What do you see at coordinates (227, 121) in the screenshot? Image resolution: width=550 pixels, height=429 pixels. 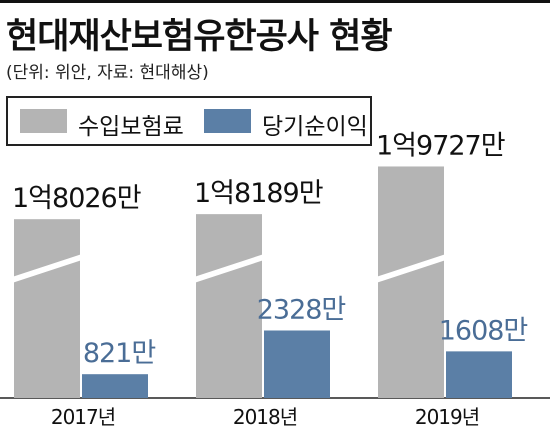 I see `legend-swatch-profit` at bounding box center [227, 121].